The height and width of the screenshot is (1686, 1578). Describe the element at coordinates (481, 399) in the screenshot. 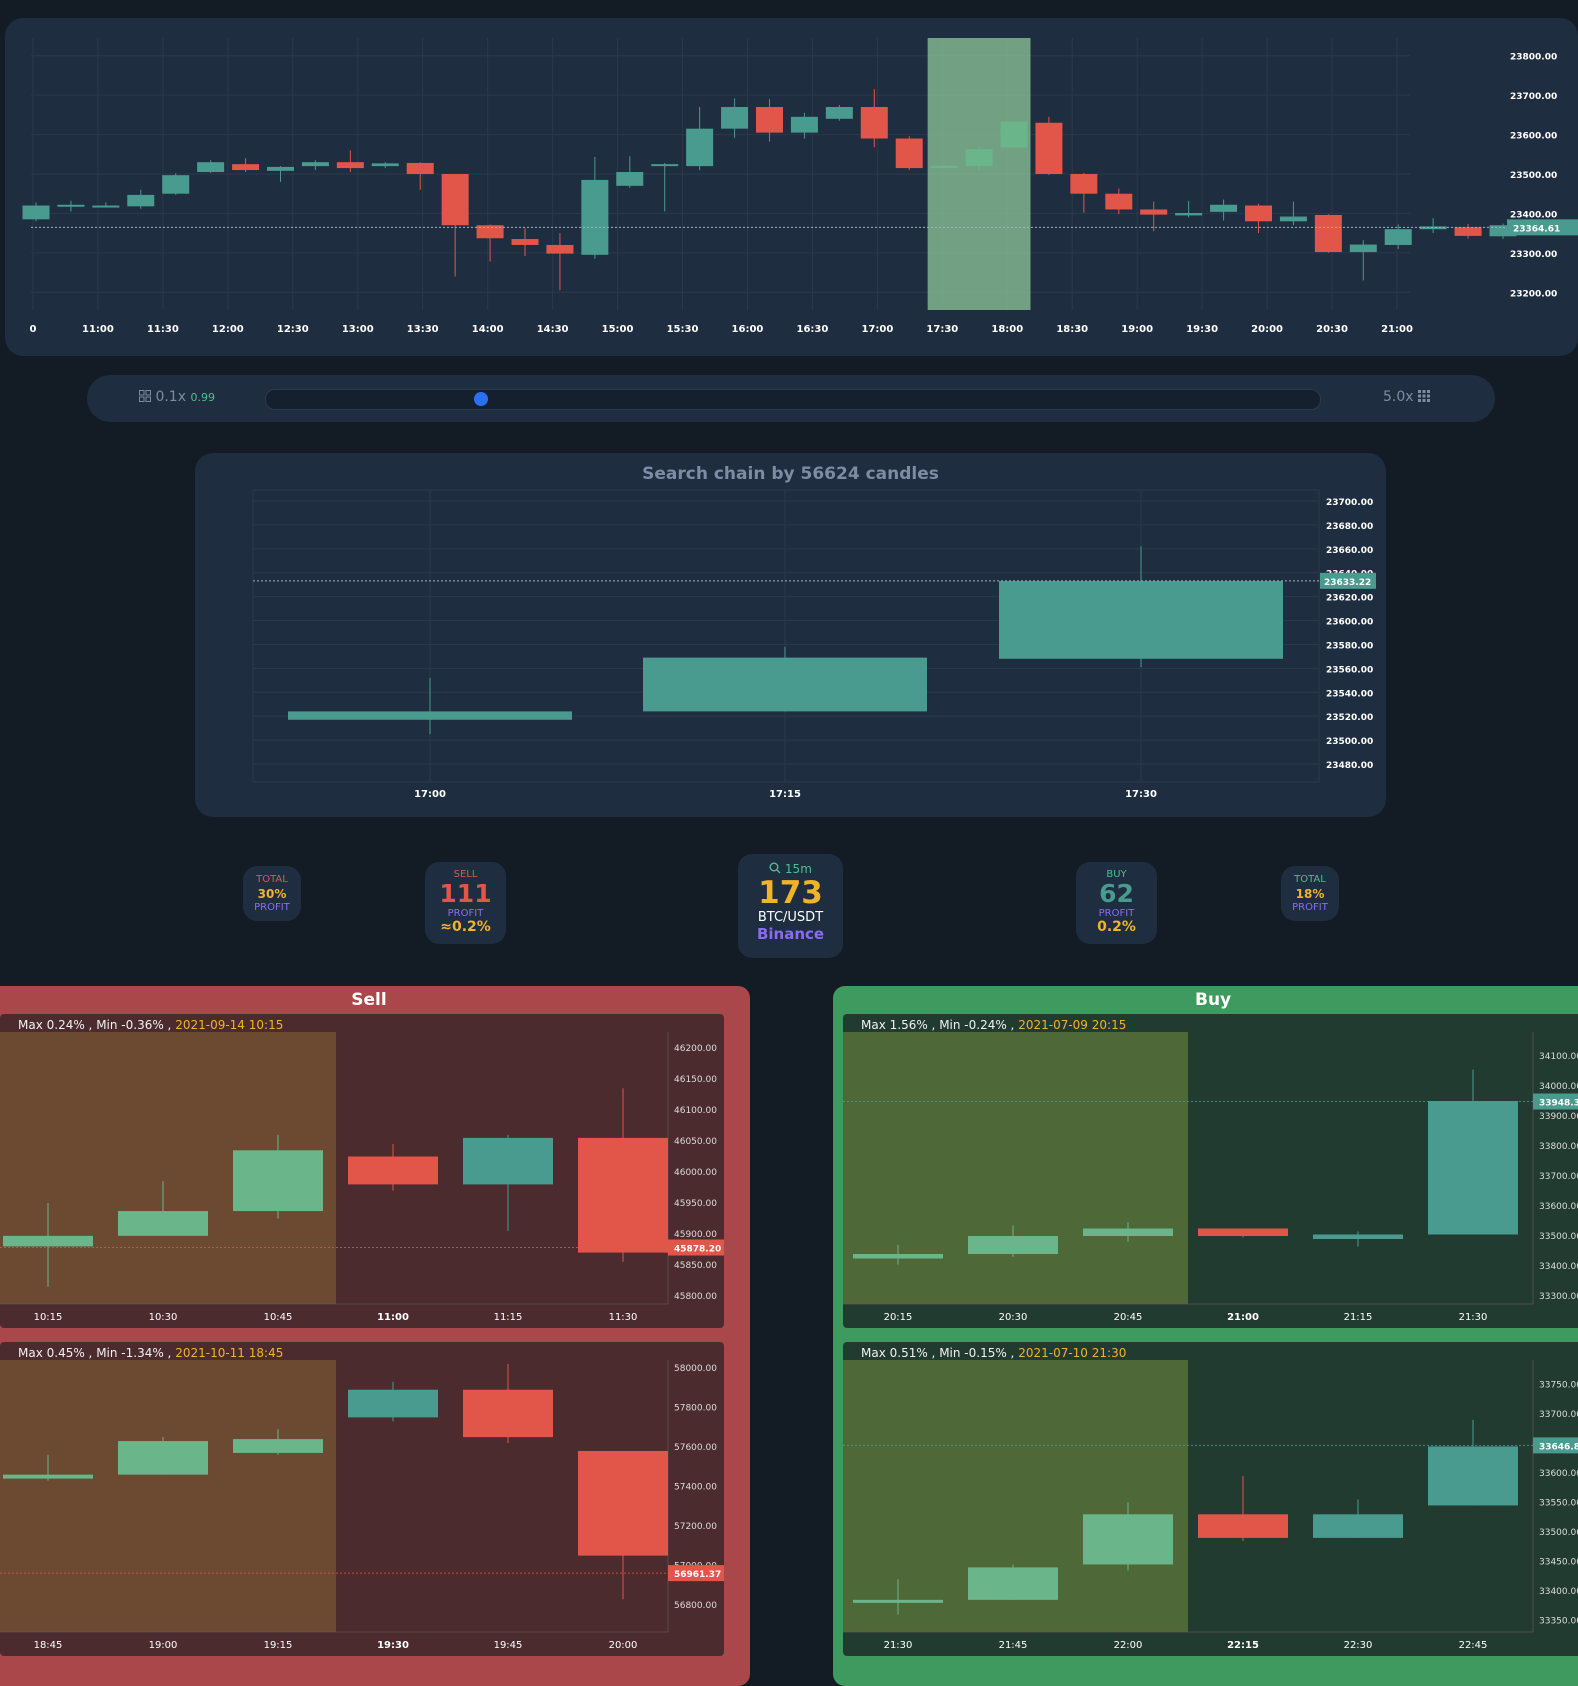

I see `zoom-slider-handle` at that location.